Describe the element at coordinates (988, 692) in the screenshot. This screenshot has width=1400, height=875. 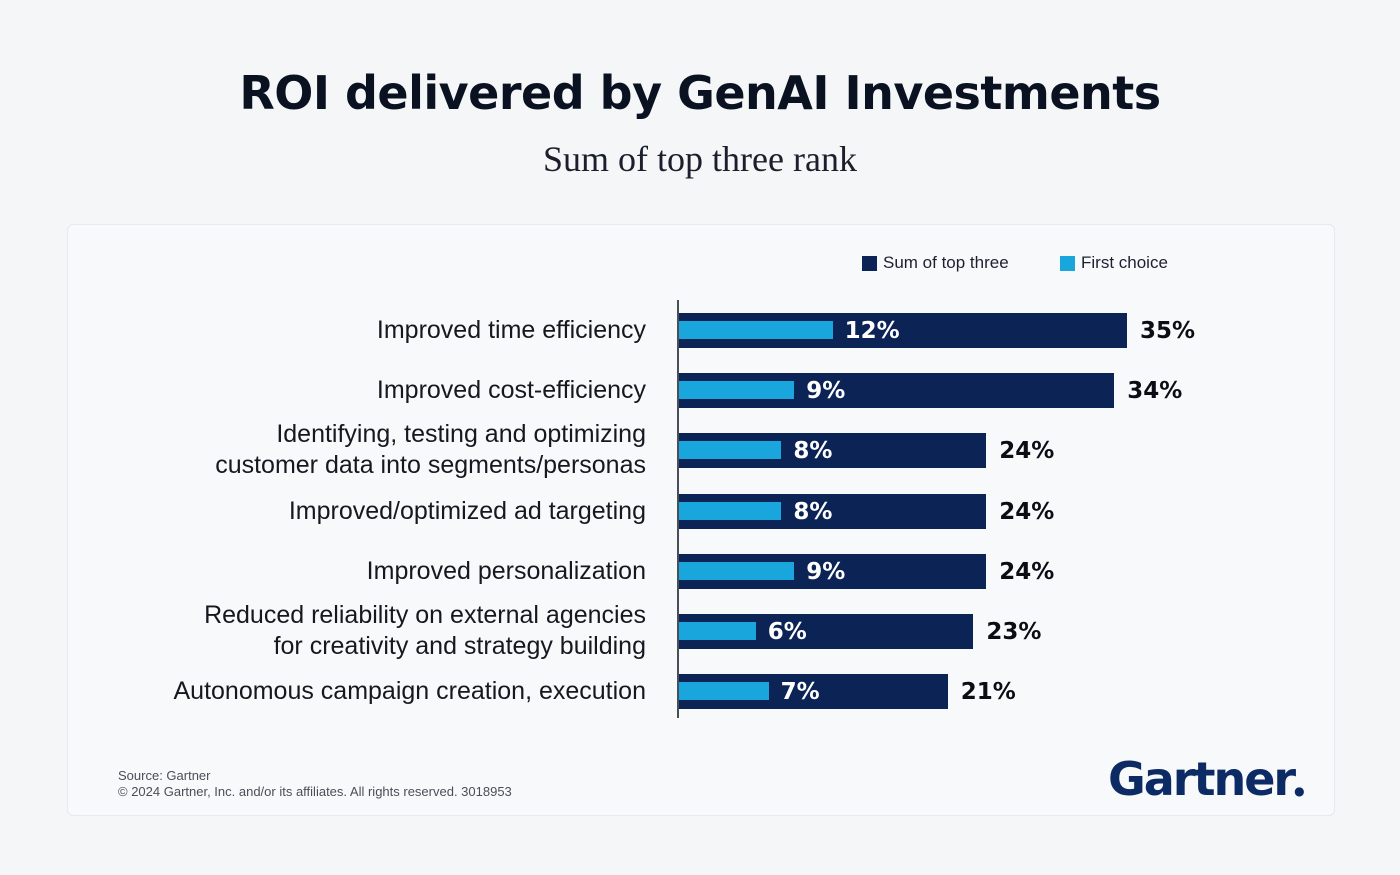
I see `data-label-sum-of-top-three: 21%` at that location.